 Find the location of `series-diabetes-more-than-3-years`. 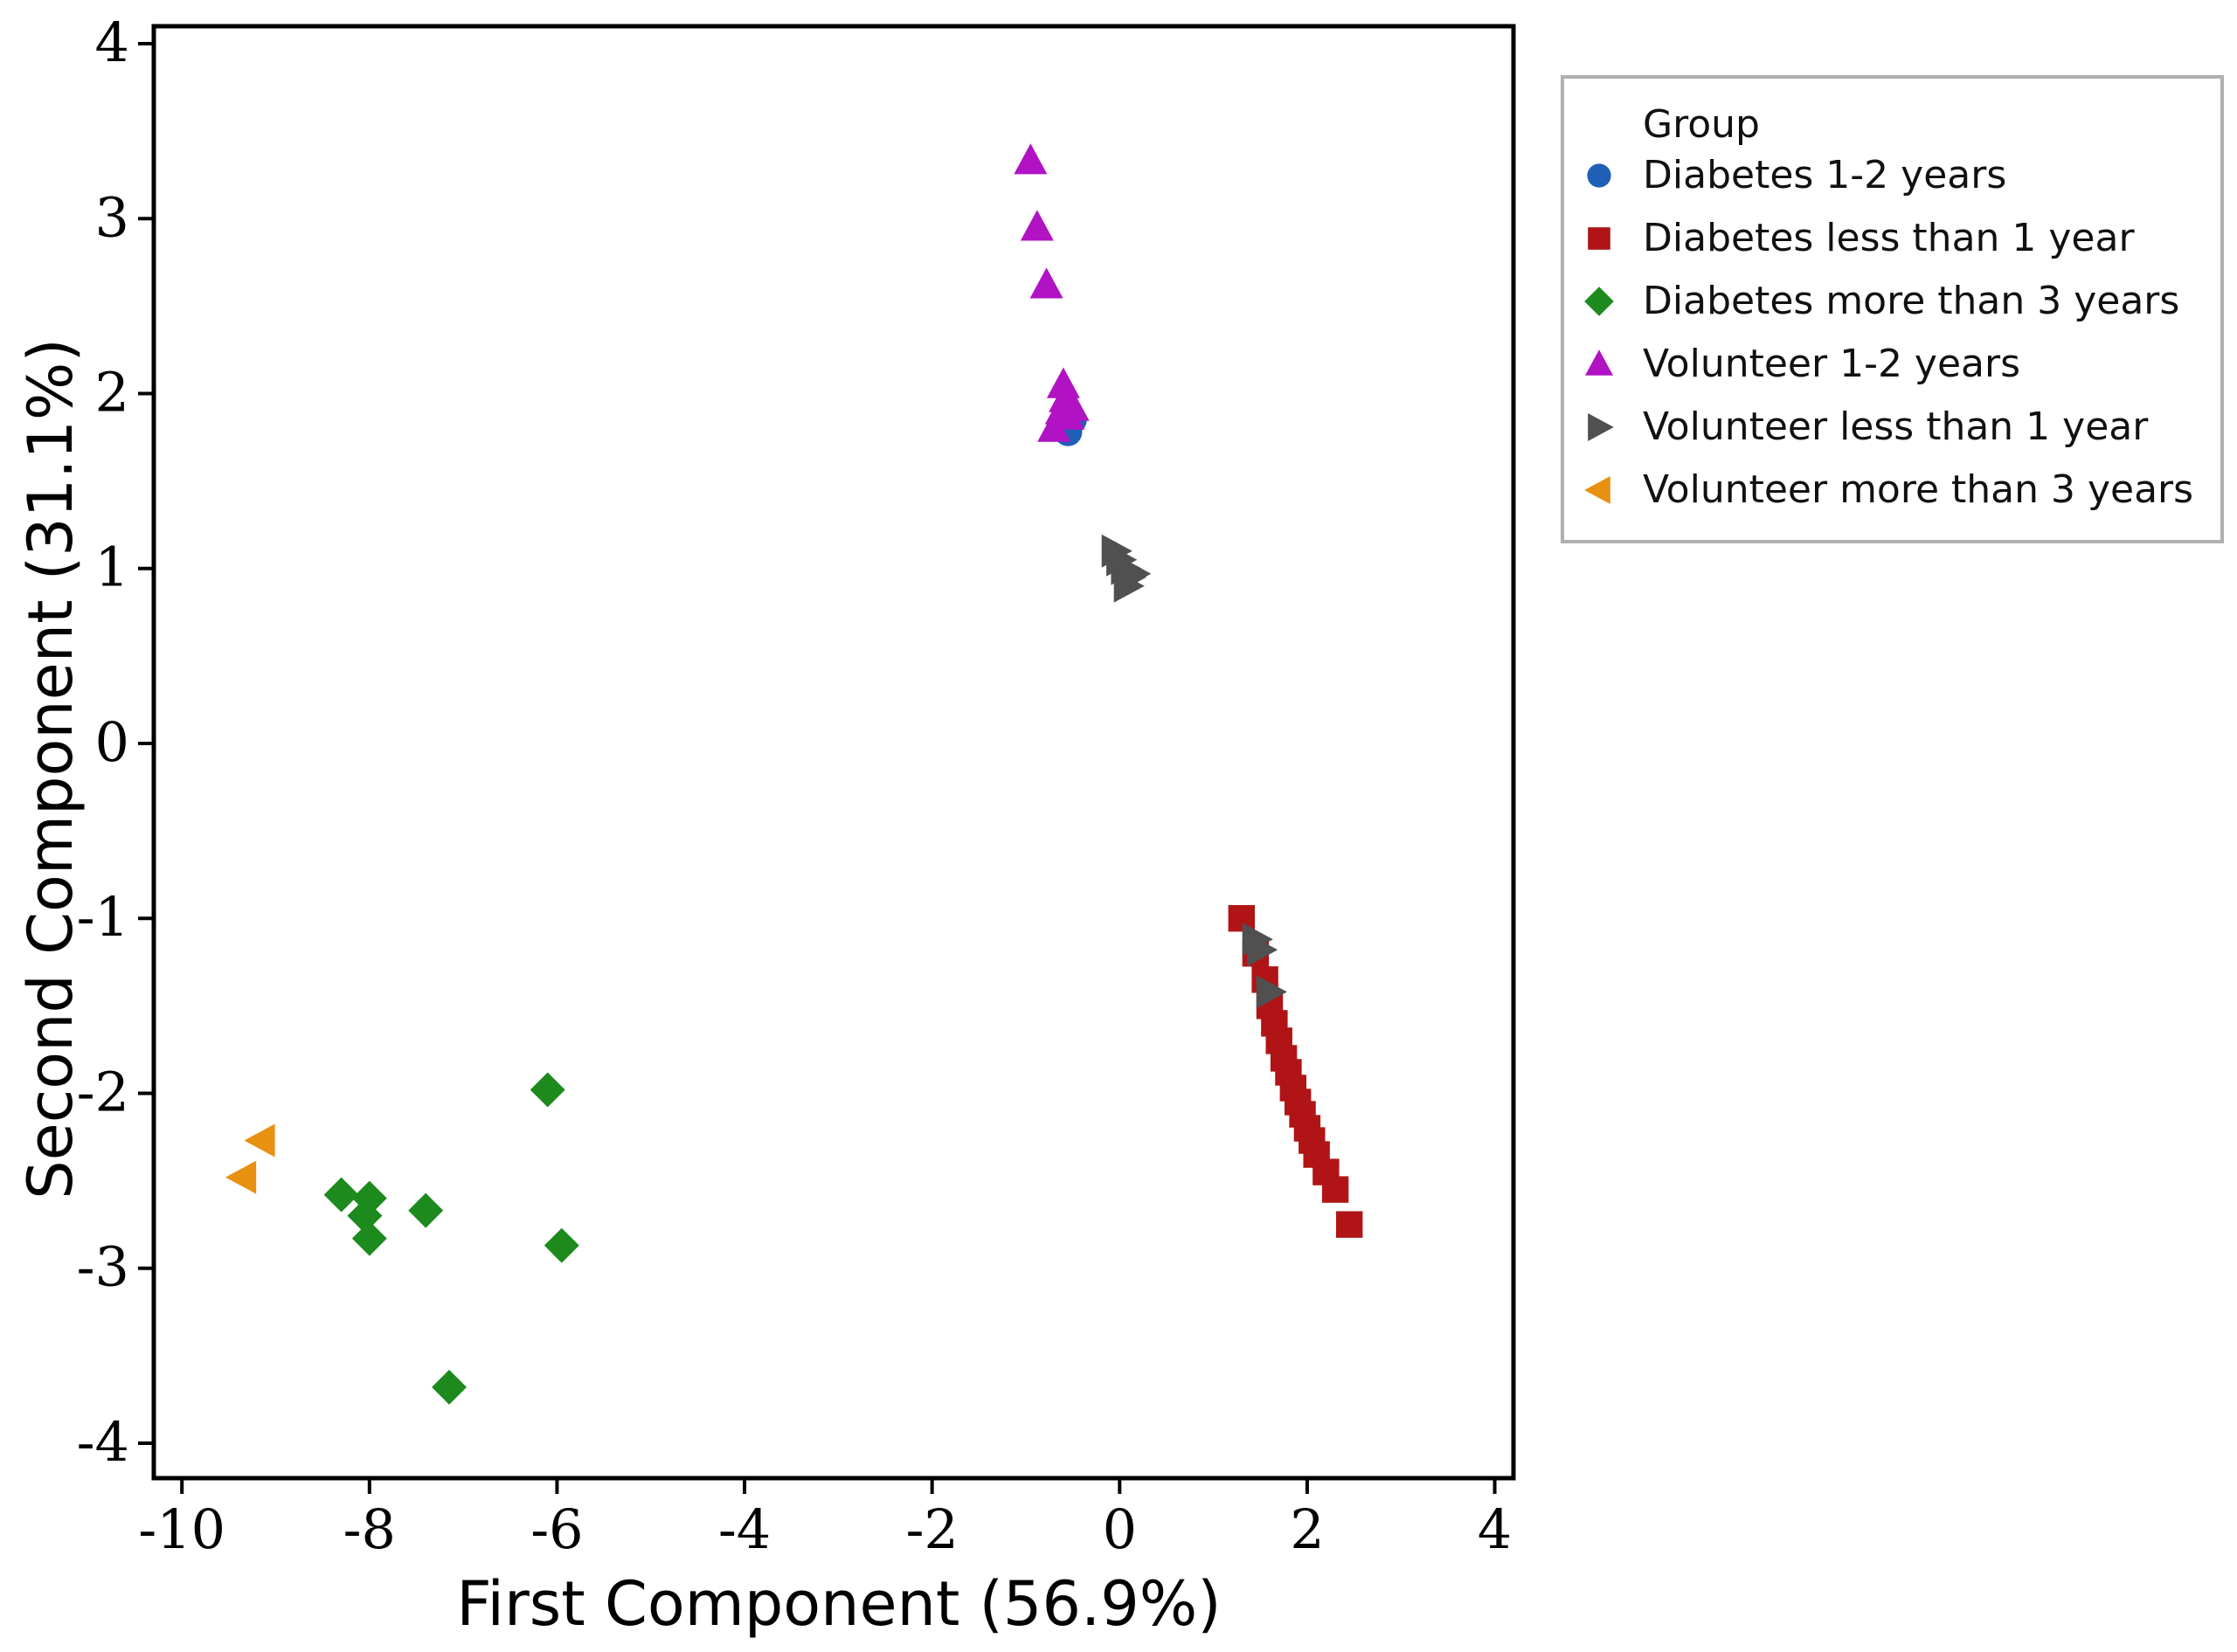

series-diabetes-more-than-3-years is located at coordinates (451, 1238).